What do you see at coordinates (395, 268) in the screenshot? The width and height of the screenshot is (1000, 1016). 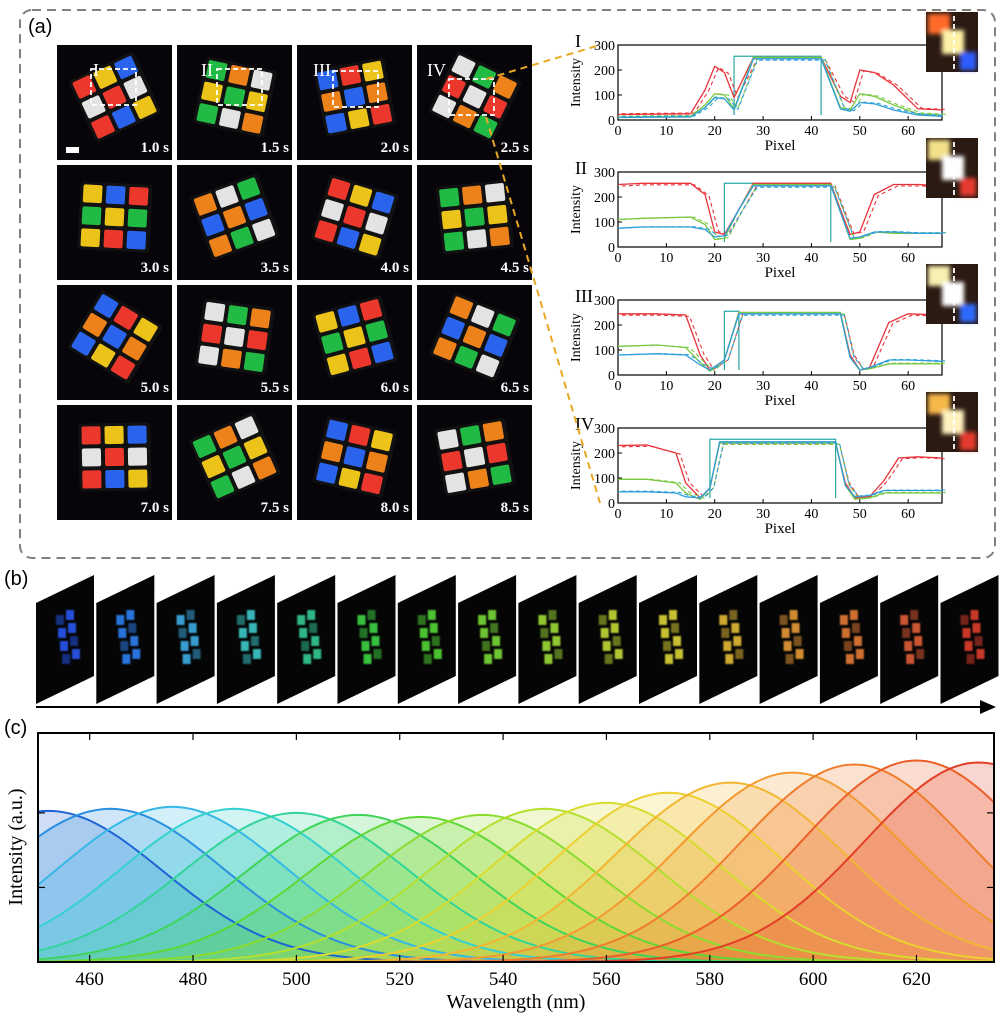 I see `frame-time-label: 4.0 s` at bounding box center [395, 268].